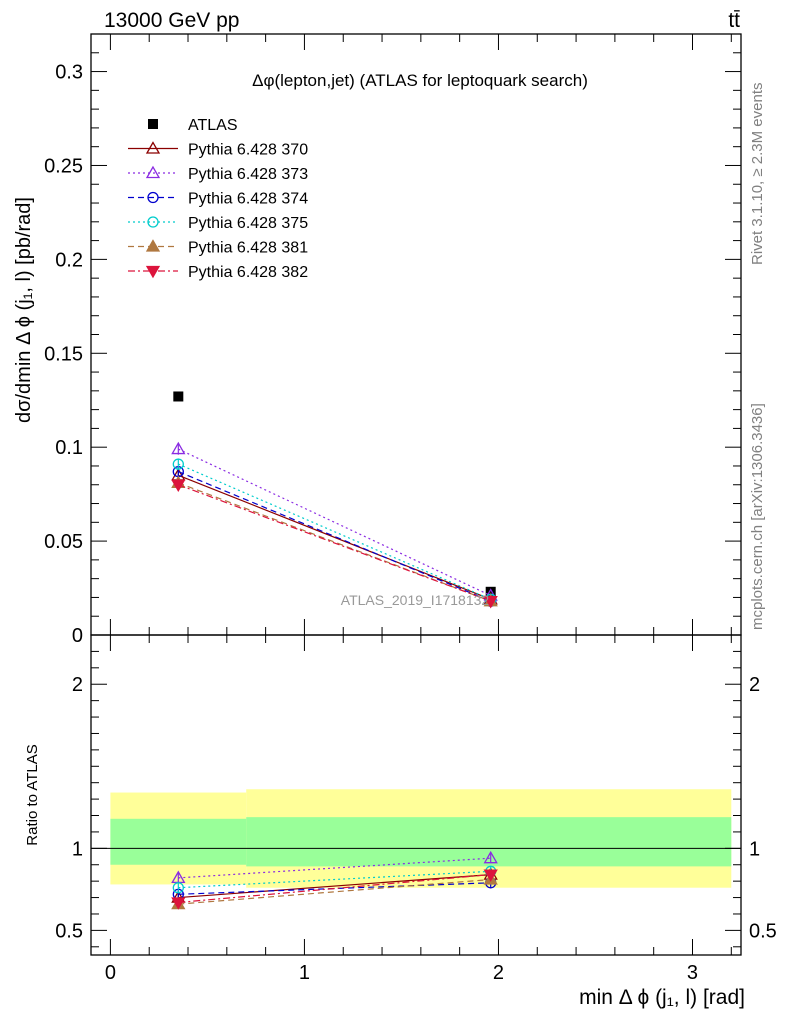 Image resolution: width=786 pixels, height=1024 pixels. What do you see at coordinates (304, 973) in the screenshot?
I see `ratio-xtick-label: 1` at bounding box center [304, 973].